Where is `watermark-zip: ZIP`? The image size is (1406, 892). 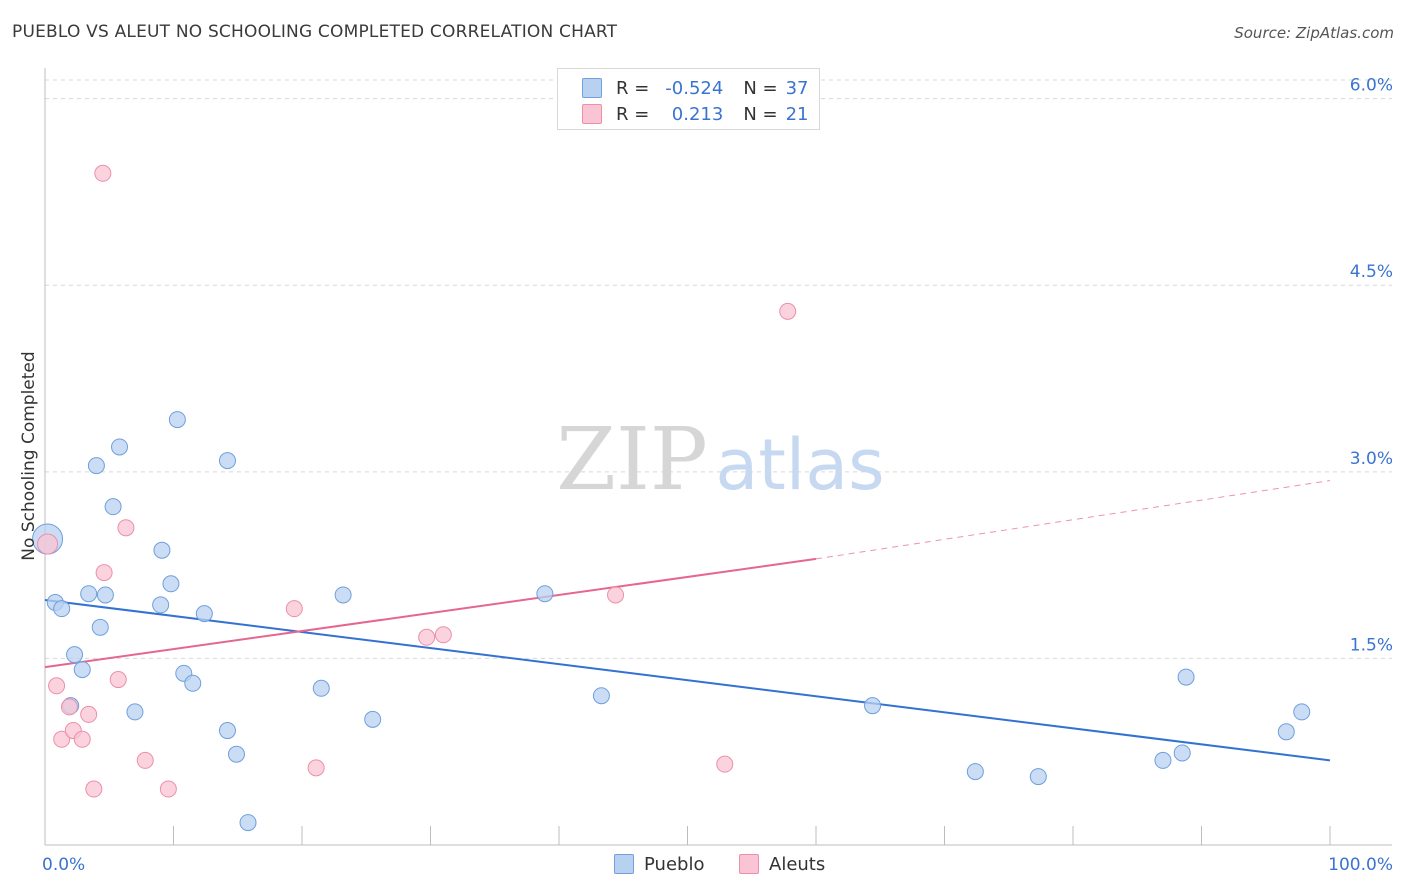
watermark-zip: ZIP is located at coordinates (632, 460).